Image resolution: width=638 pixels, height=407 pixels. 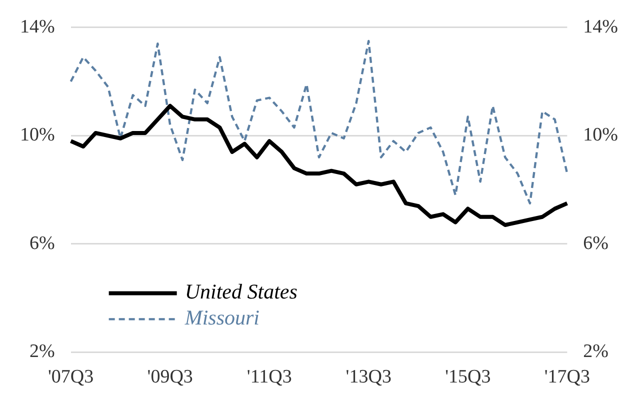 I want to click on y-tick-label: 14%, so click(x=37, y=27).